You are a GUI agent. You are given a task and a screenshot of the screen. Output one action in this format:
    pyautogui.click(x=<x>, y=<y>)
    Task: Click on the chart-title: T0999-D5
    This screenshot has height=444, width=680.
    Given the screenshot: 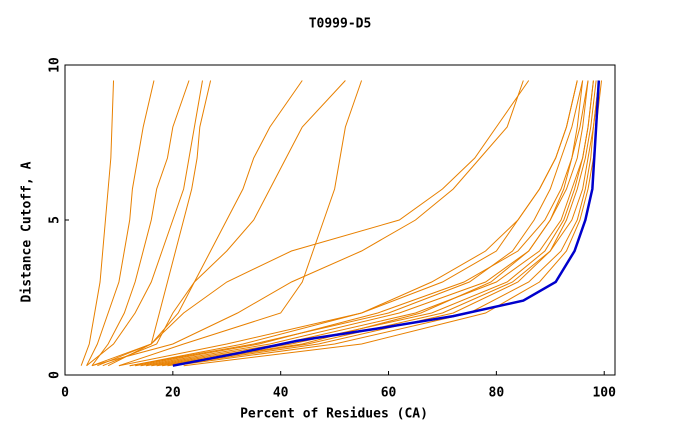 What is the action you would take?
    pyautogui.click(x=340, y=24)
    